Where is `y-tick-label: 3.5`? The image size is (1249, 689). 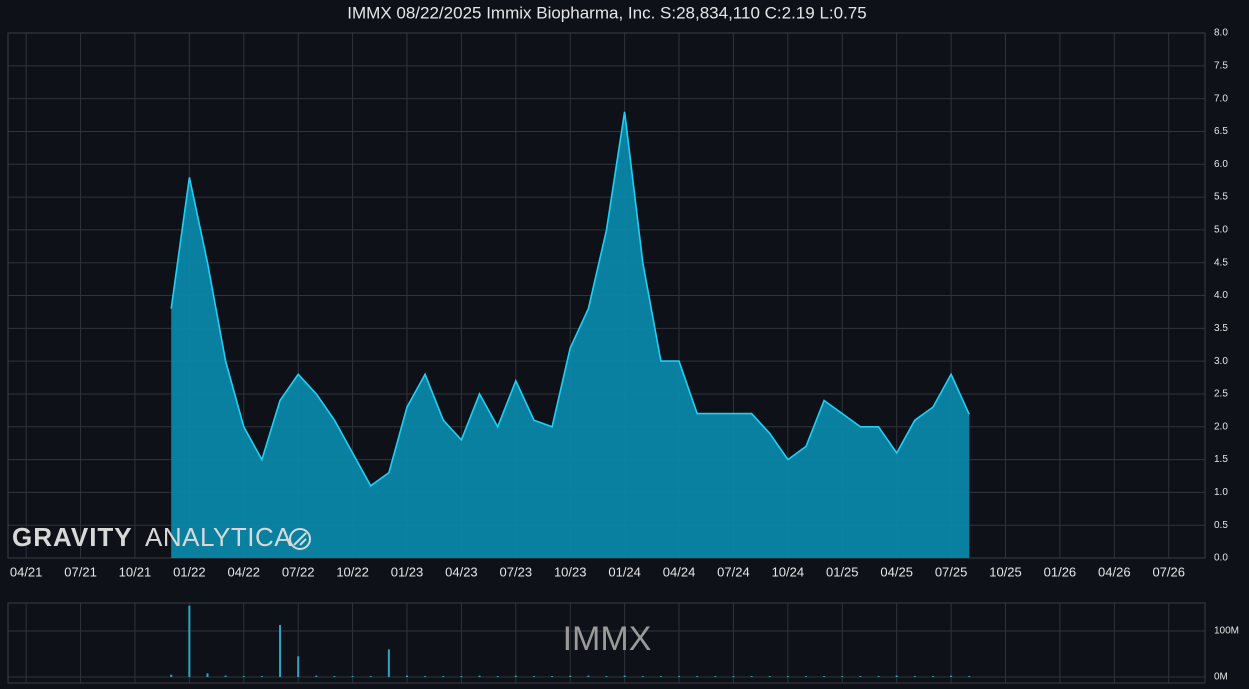
y-tick-label: 3.5 is located at coordinates (1221, 328).